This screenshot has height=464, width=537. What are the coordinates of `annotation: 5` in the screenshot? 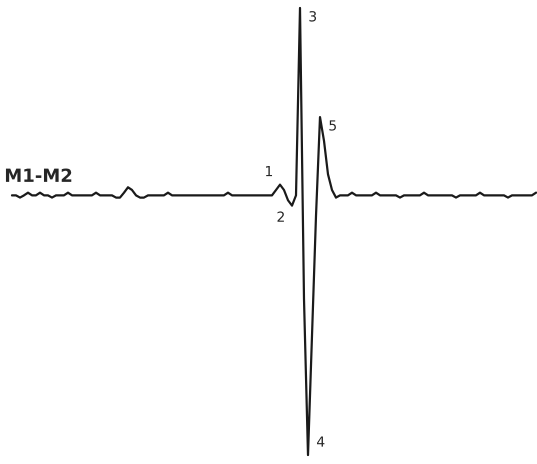 It's located at (332, 125).